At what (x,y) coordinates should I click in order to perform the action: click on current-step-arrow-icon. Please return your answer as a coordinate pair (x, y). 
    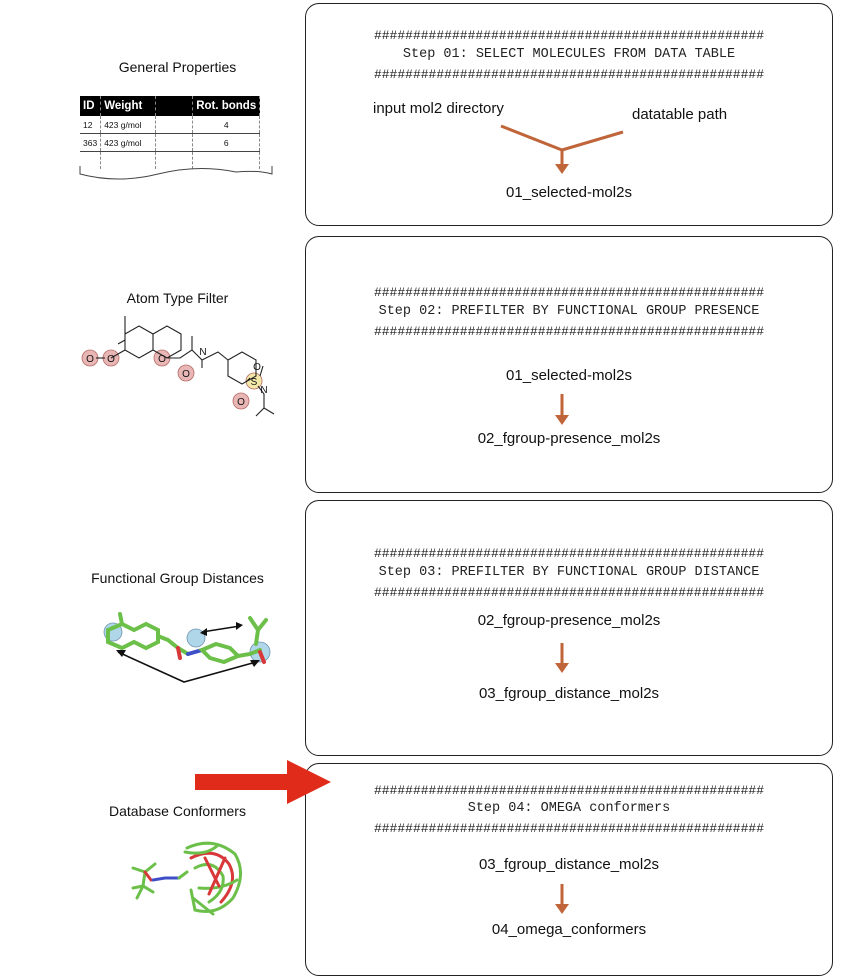
    Looking at the image, I should click on (263, 782).